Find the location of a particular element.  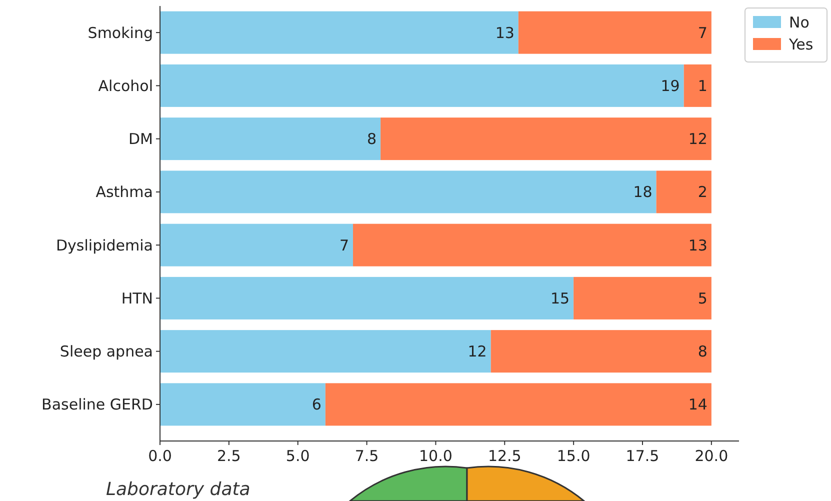

y-tick-label: Smoking is located at coordinates (120, 33).